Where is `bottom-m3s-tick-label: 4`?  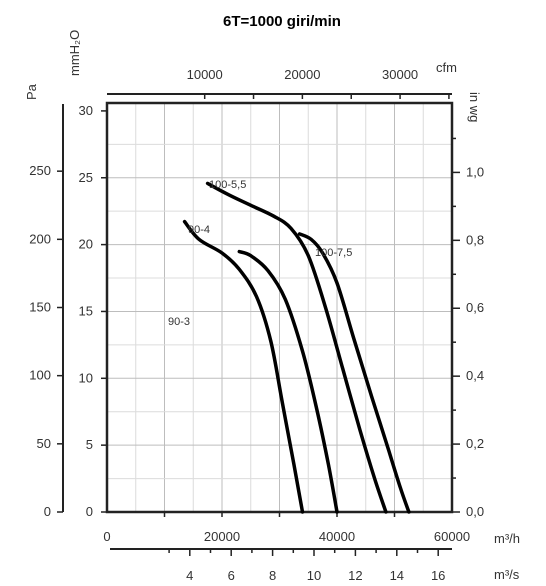 bottom-m3s-tick-label: 4 is located at coordinates (189, 575).